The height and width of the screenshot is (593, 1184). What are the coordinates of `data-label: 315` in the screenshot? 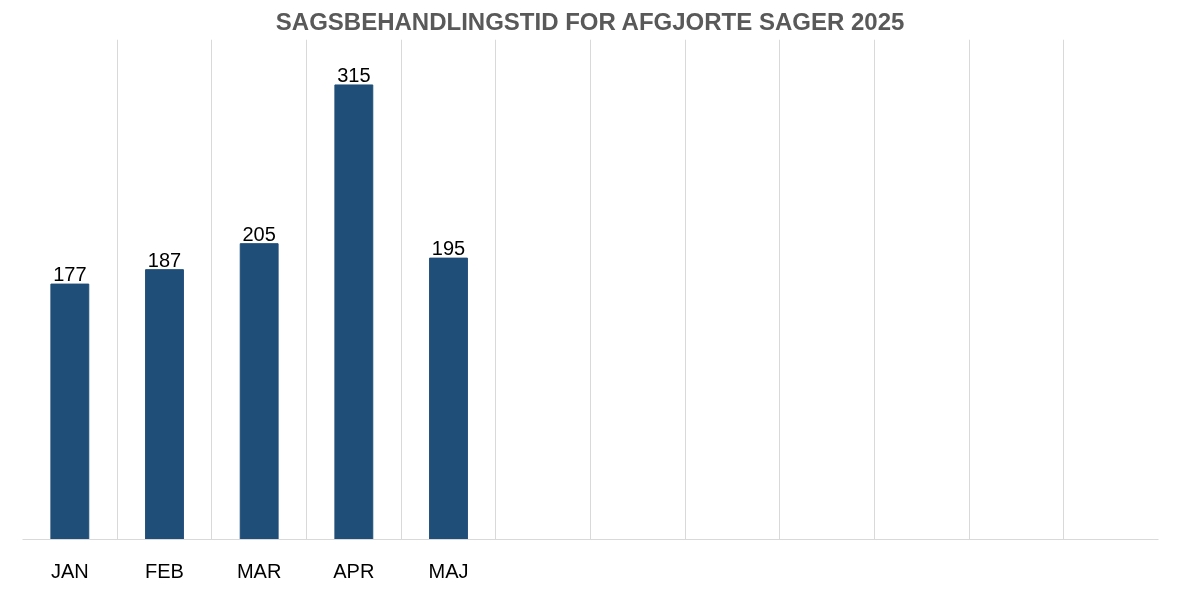 It's located at (354, 74).